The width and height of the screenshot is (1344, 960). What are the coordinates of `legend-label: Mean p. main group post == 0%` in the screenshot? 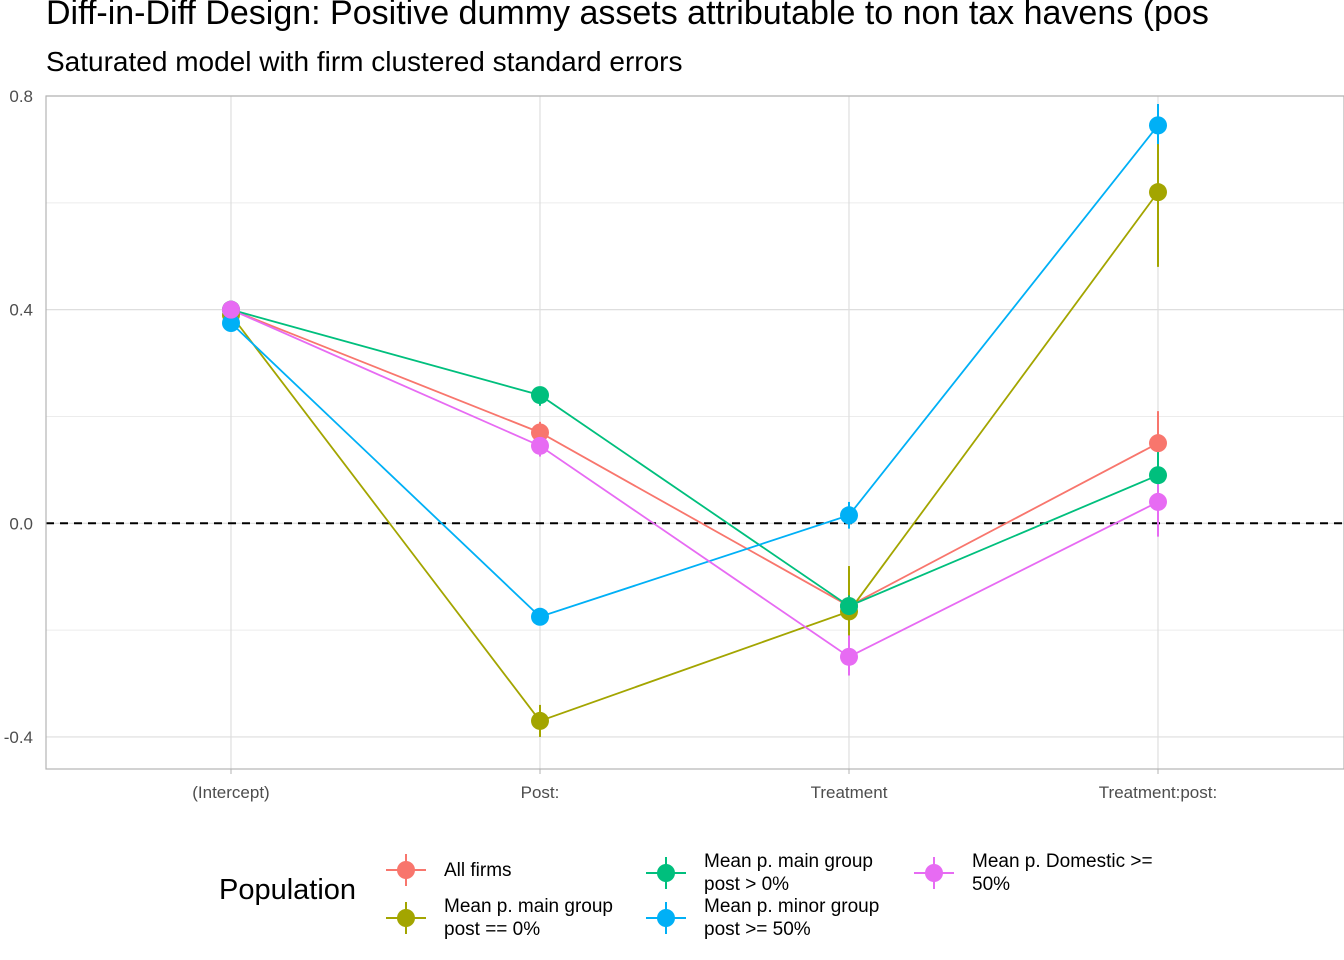 It's located at (528, 918).